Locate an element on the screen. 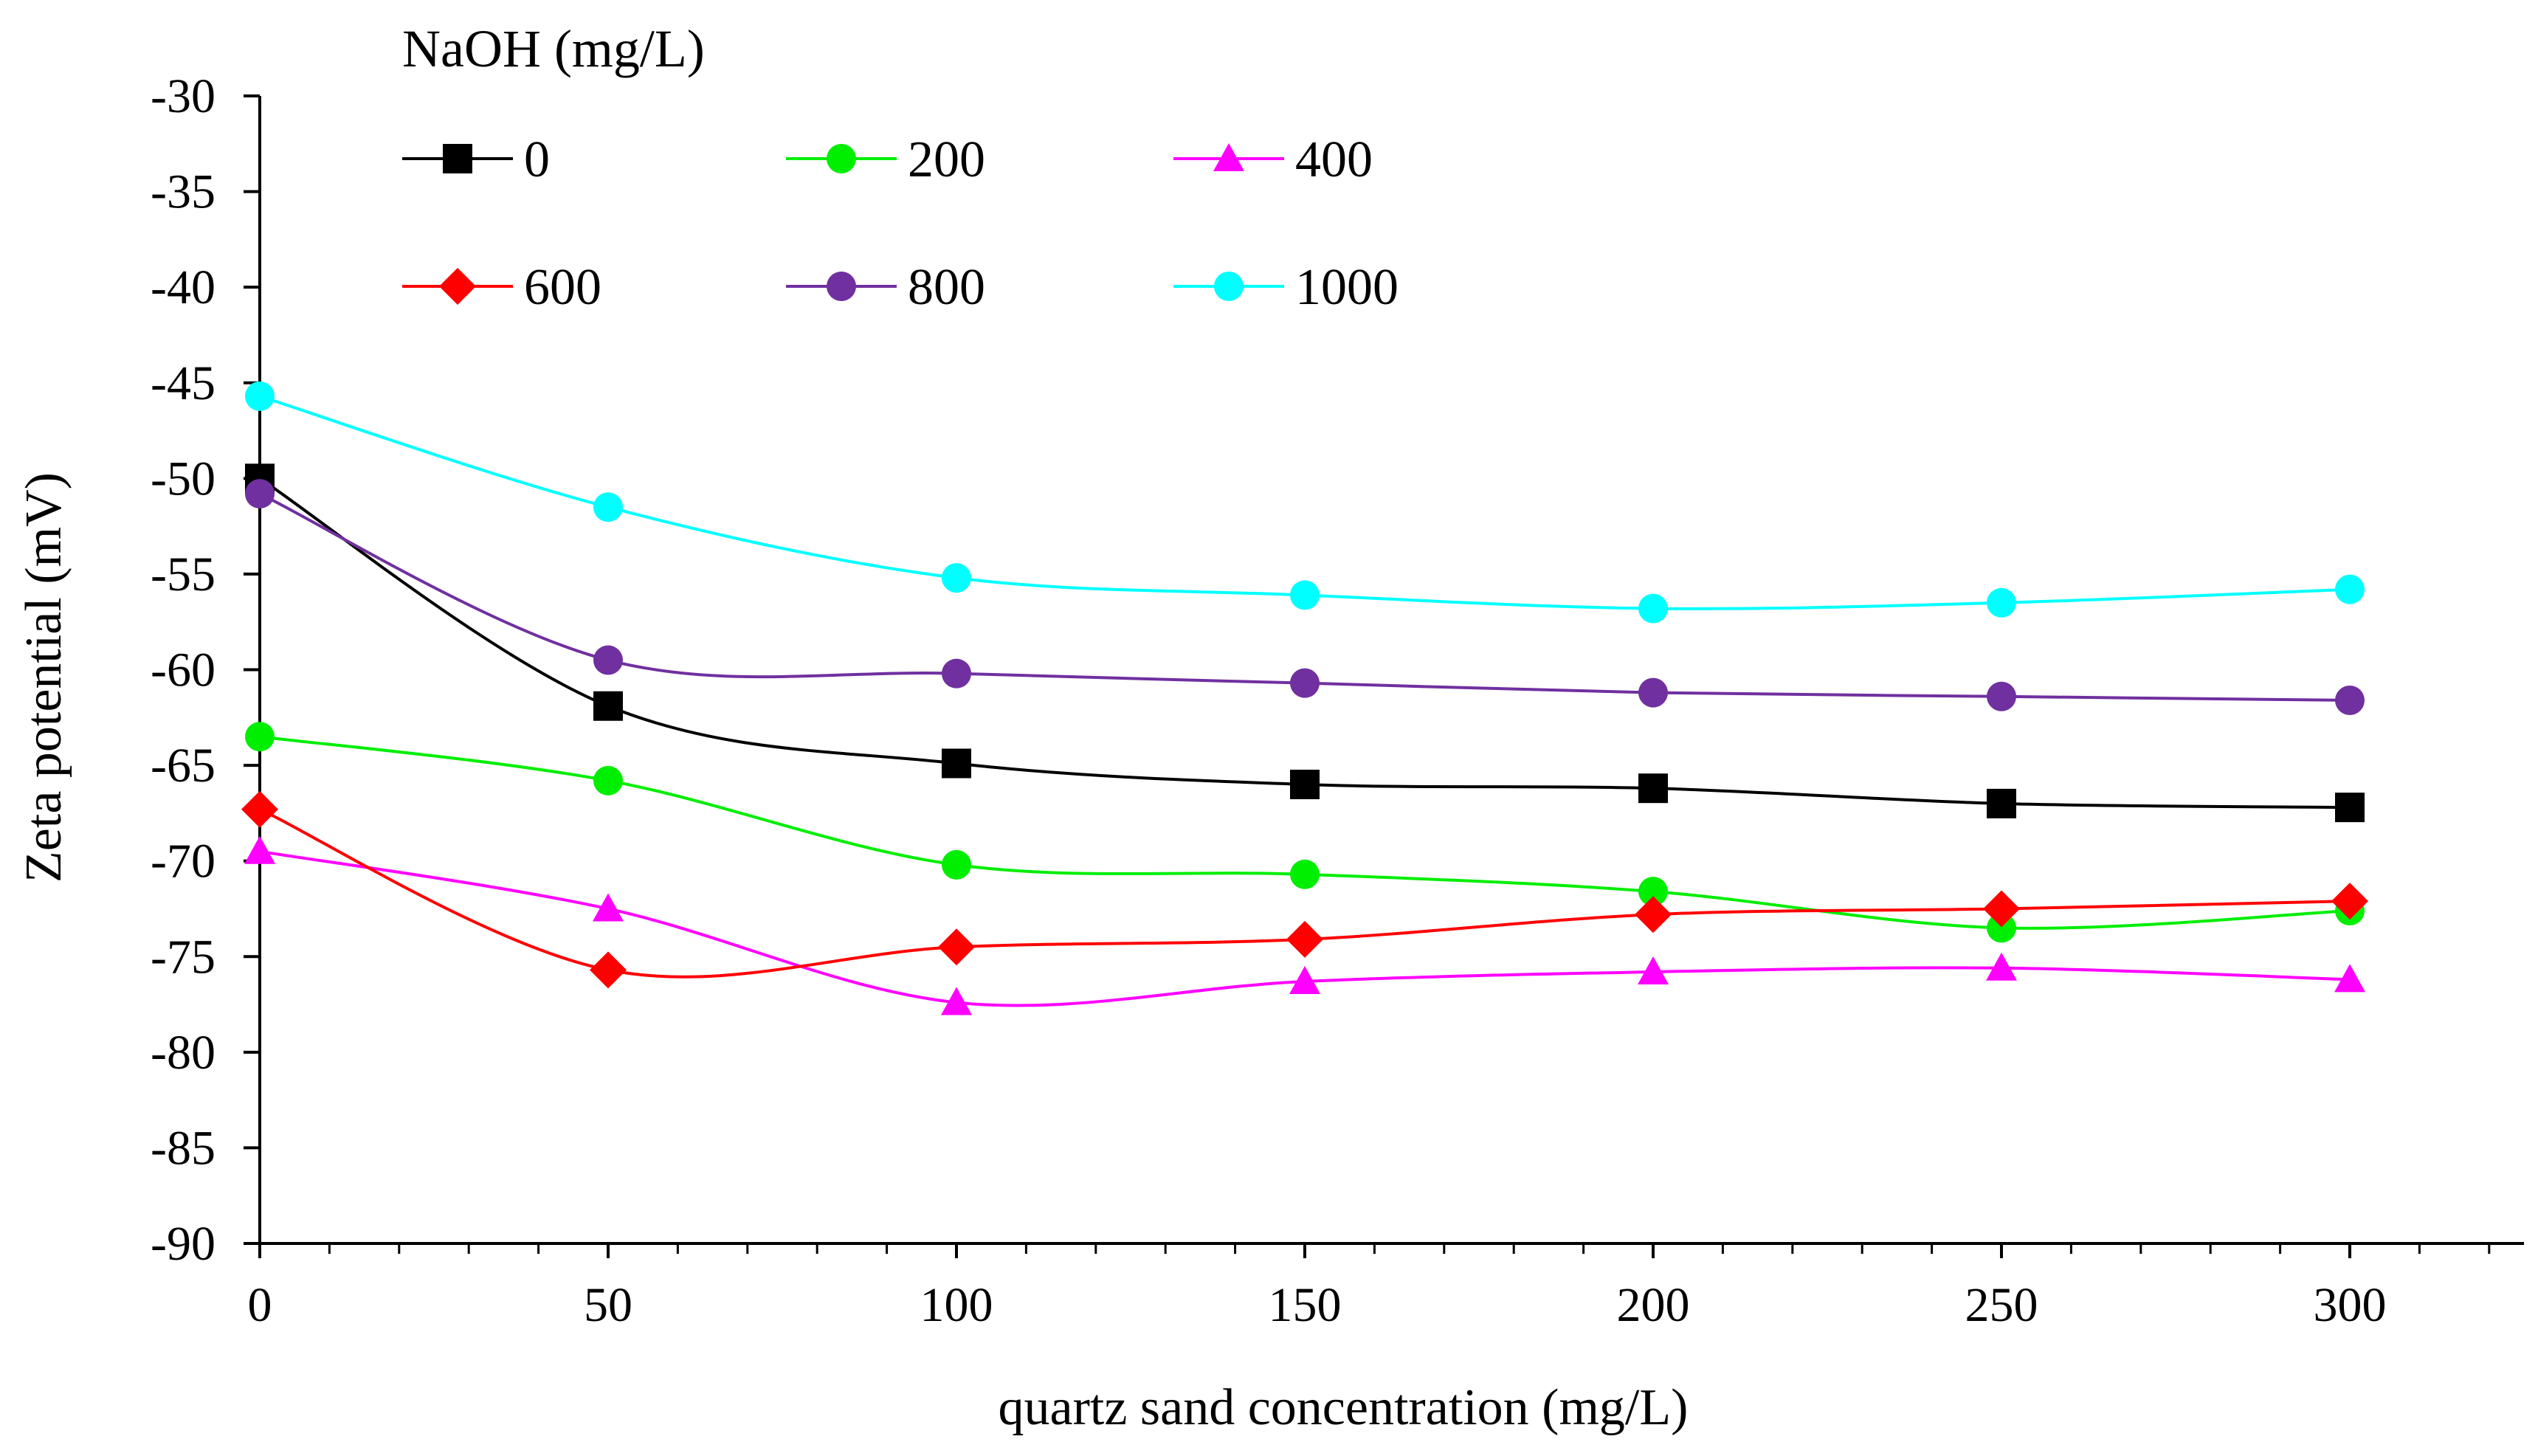 This screenshot has height=1456, width=2538. y-tick-label: -50 is located at coordinates (183, 479).